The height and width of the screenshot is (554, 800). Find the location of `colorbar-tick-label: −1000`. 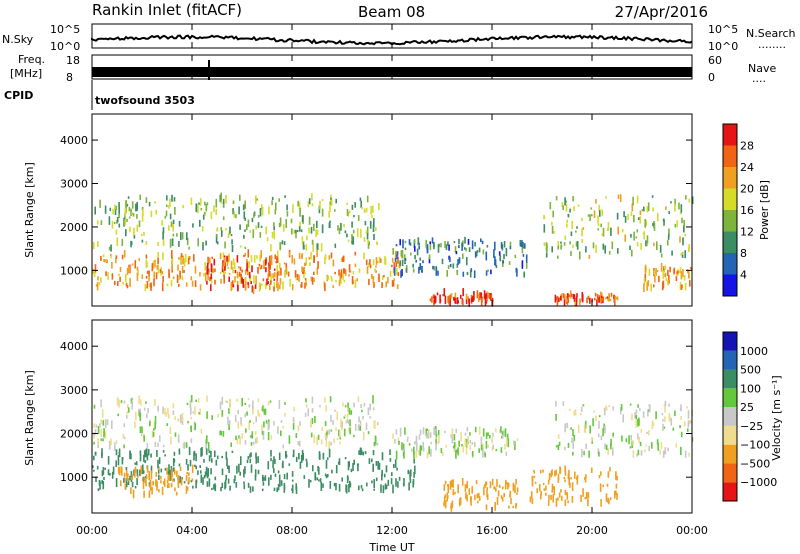

colorbar-tick-label: −1000 is located at coordinates (758, 482).